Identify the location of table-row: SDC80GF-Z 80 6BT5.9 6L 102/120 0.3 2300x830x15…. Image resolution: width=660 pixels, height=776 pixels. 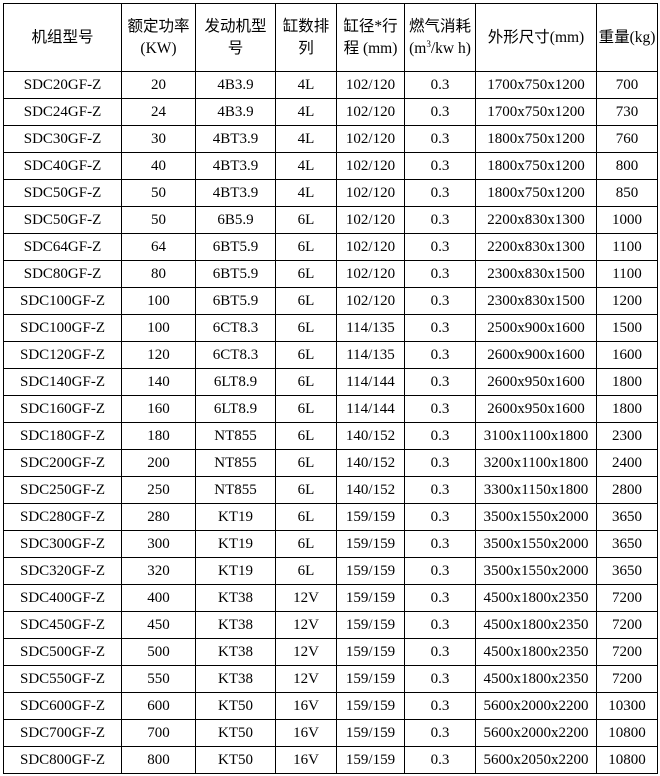
(330, 274).